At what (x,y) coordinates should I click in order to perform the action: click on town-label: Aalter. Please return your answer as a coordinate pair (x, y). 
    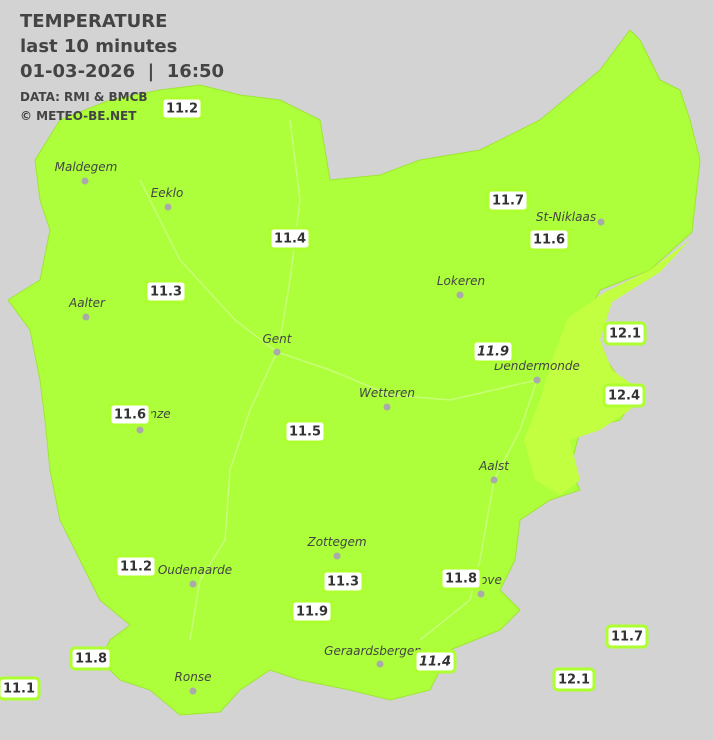
    Looking at the image, I should click on (87, 303).